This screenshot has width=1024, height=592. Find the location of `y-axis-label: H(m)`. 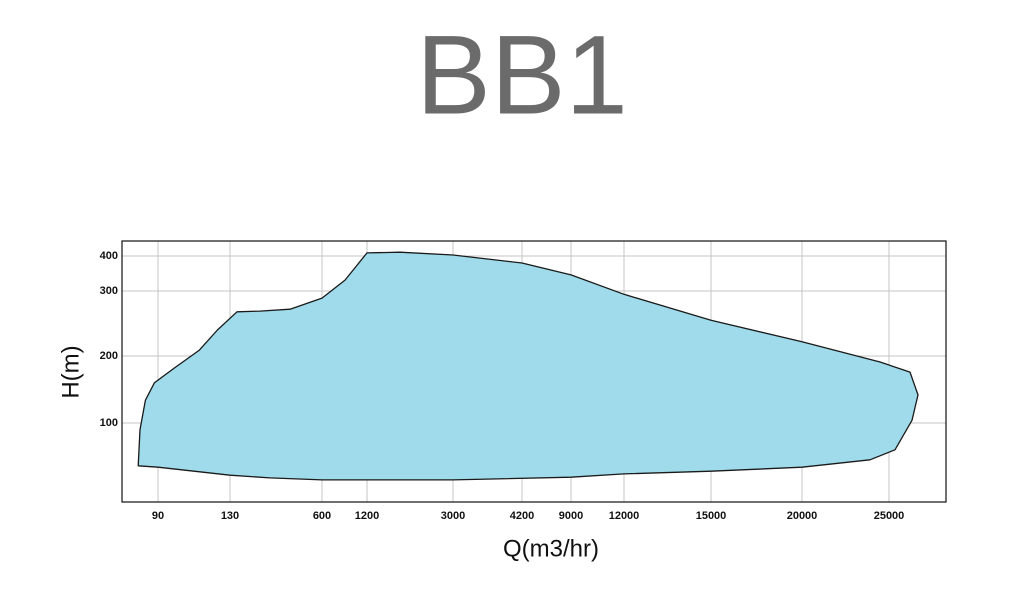

y-axis-label: H(m) is located at coordinates (70, 371).